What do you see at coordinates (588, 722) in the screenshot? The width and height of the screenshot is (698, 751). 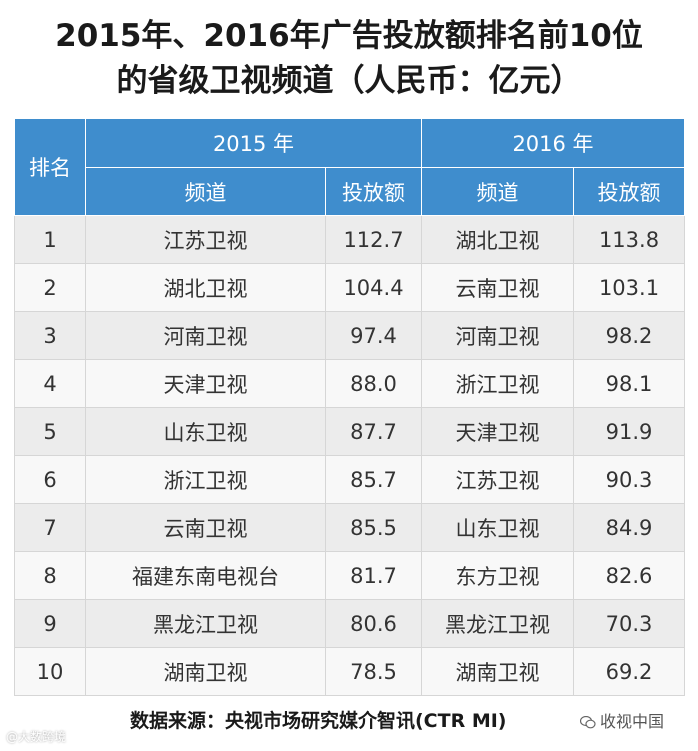 I see `wechat-icon` at bounding box center [588, 722].